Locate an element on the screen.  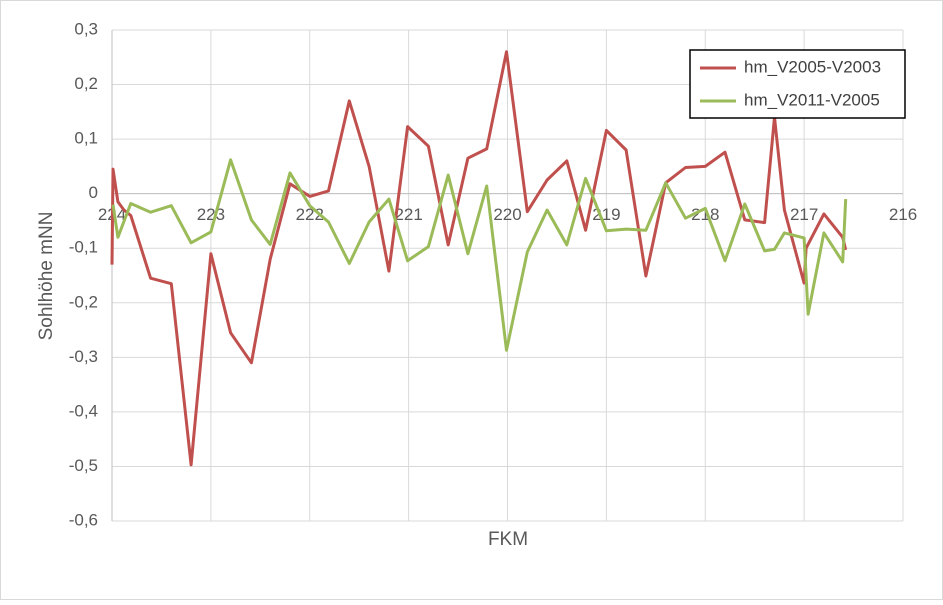
x-tick-label: 223 is located at coordinates (211, 214).